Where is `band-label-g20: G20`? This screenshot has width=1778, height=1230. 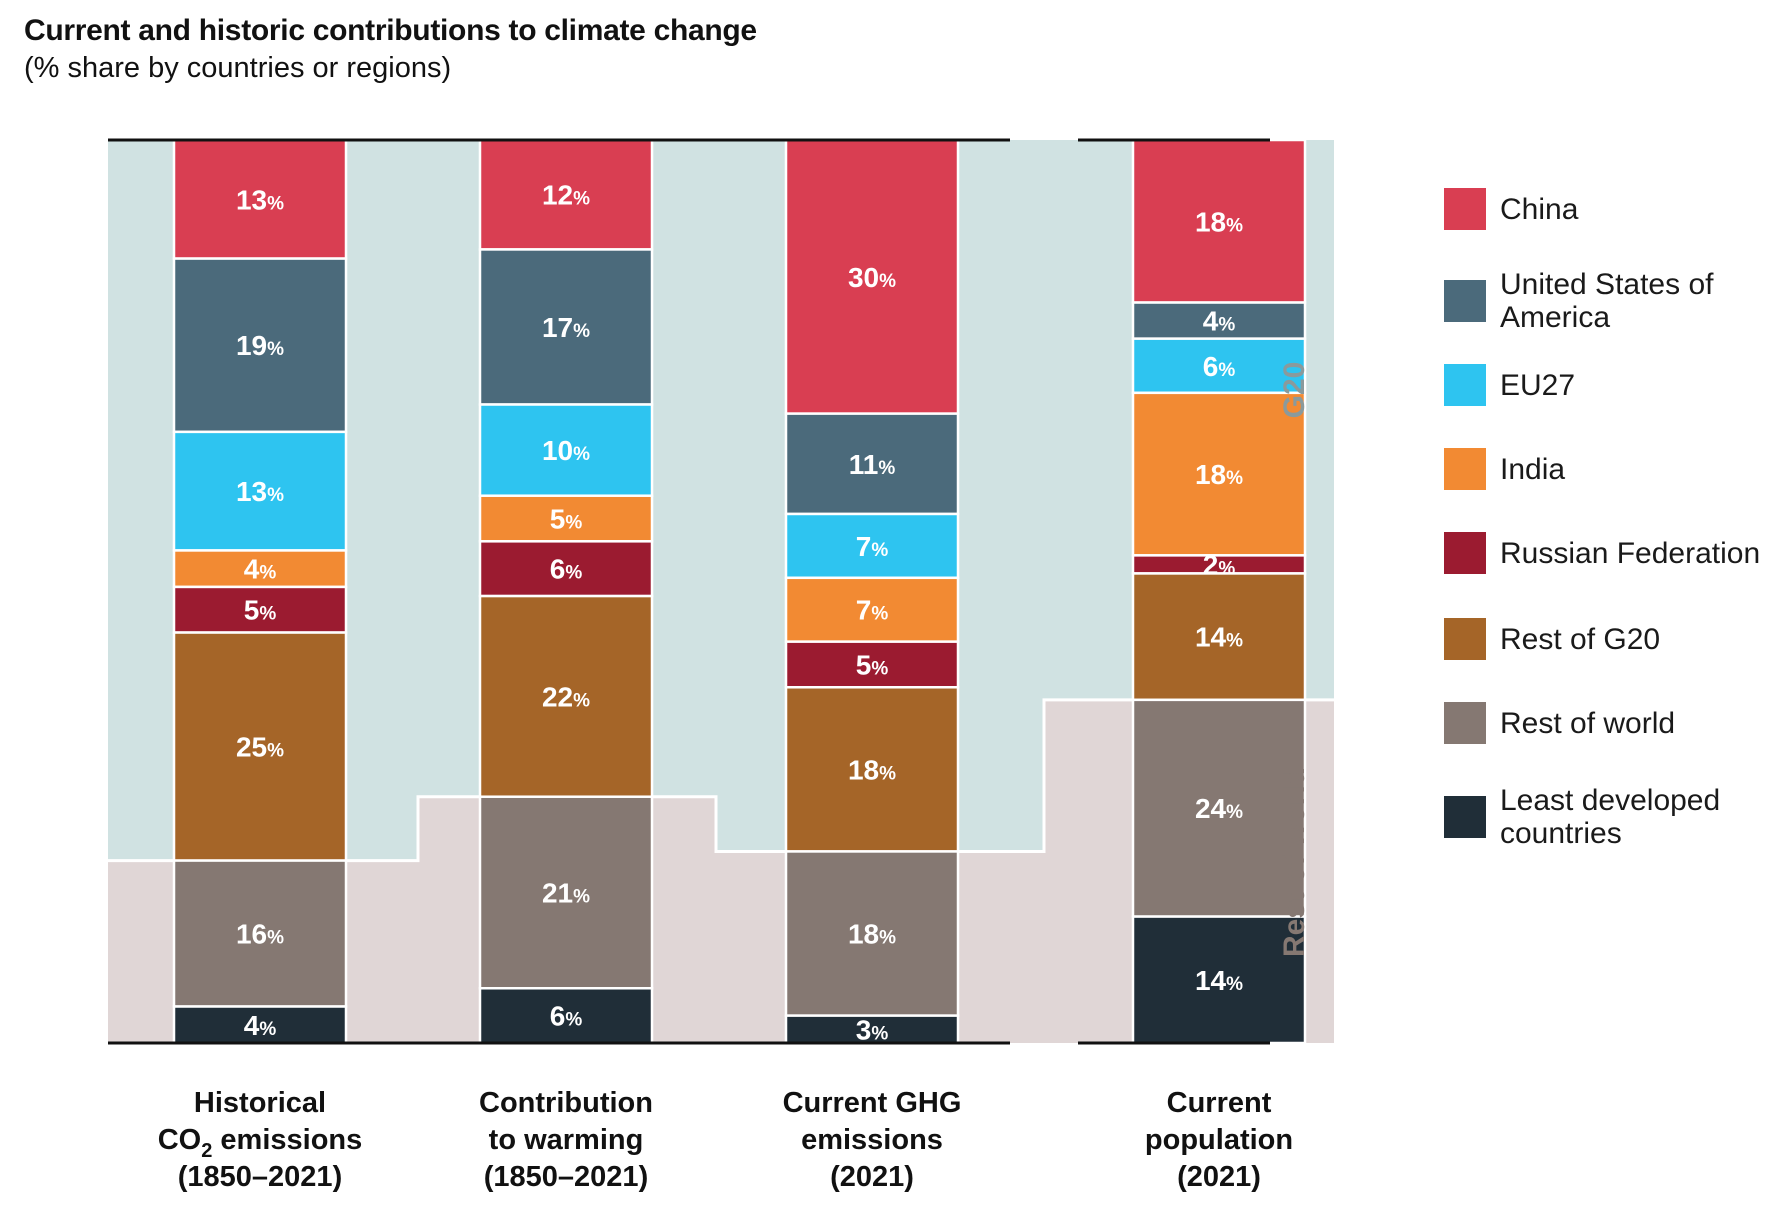
band-label-g20: G20 is located at coordinates (1294, 390).